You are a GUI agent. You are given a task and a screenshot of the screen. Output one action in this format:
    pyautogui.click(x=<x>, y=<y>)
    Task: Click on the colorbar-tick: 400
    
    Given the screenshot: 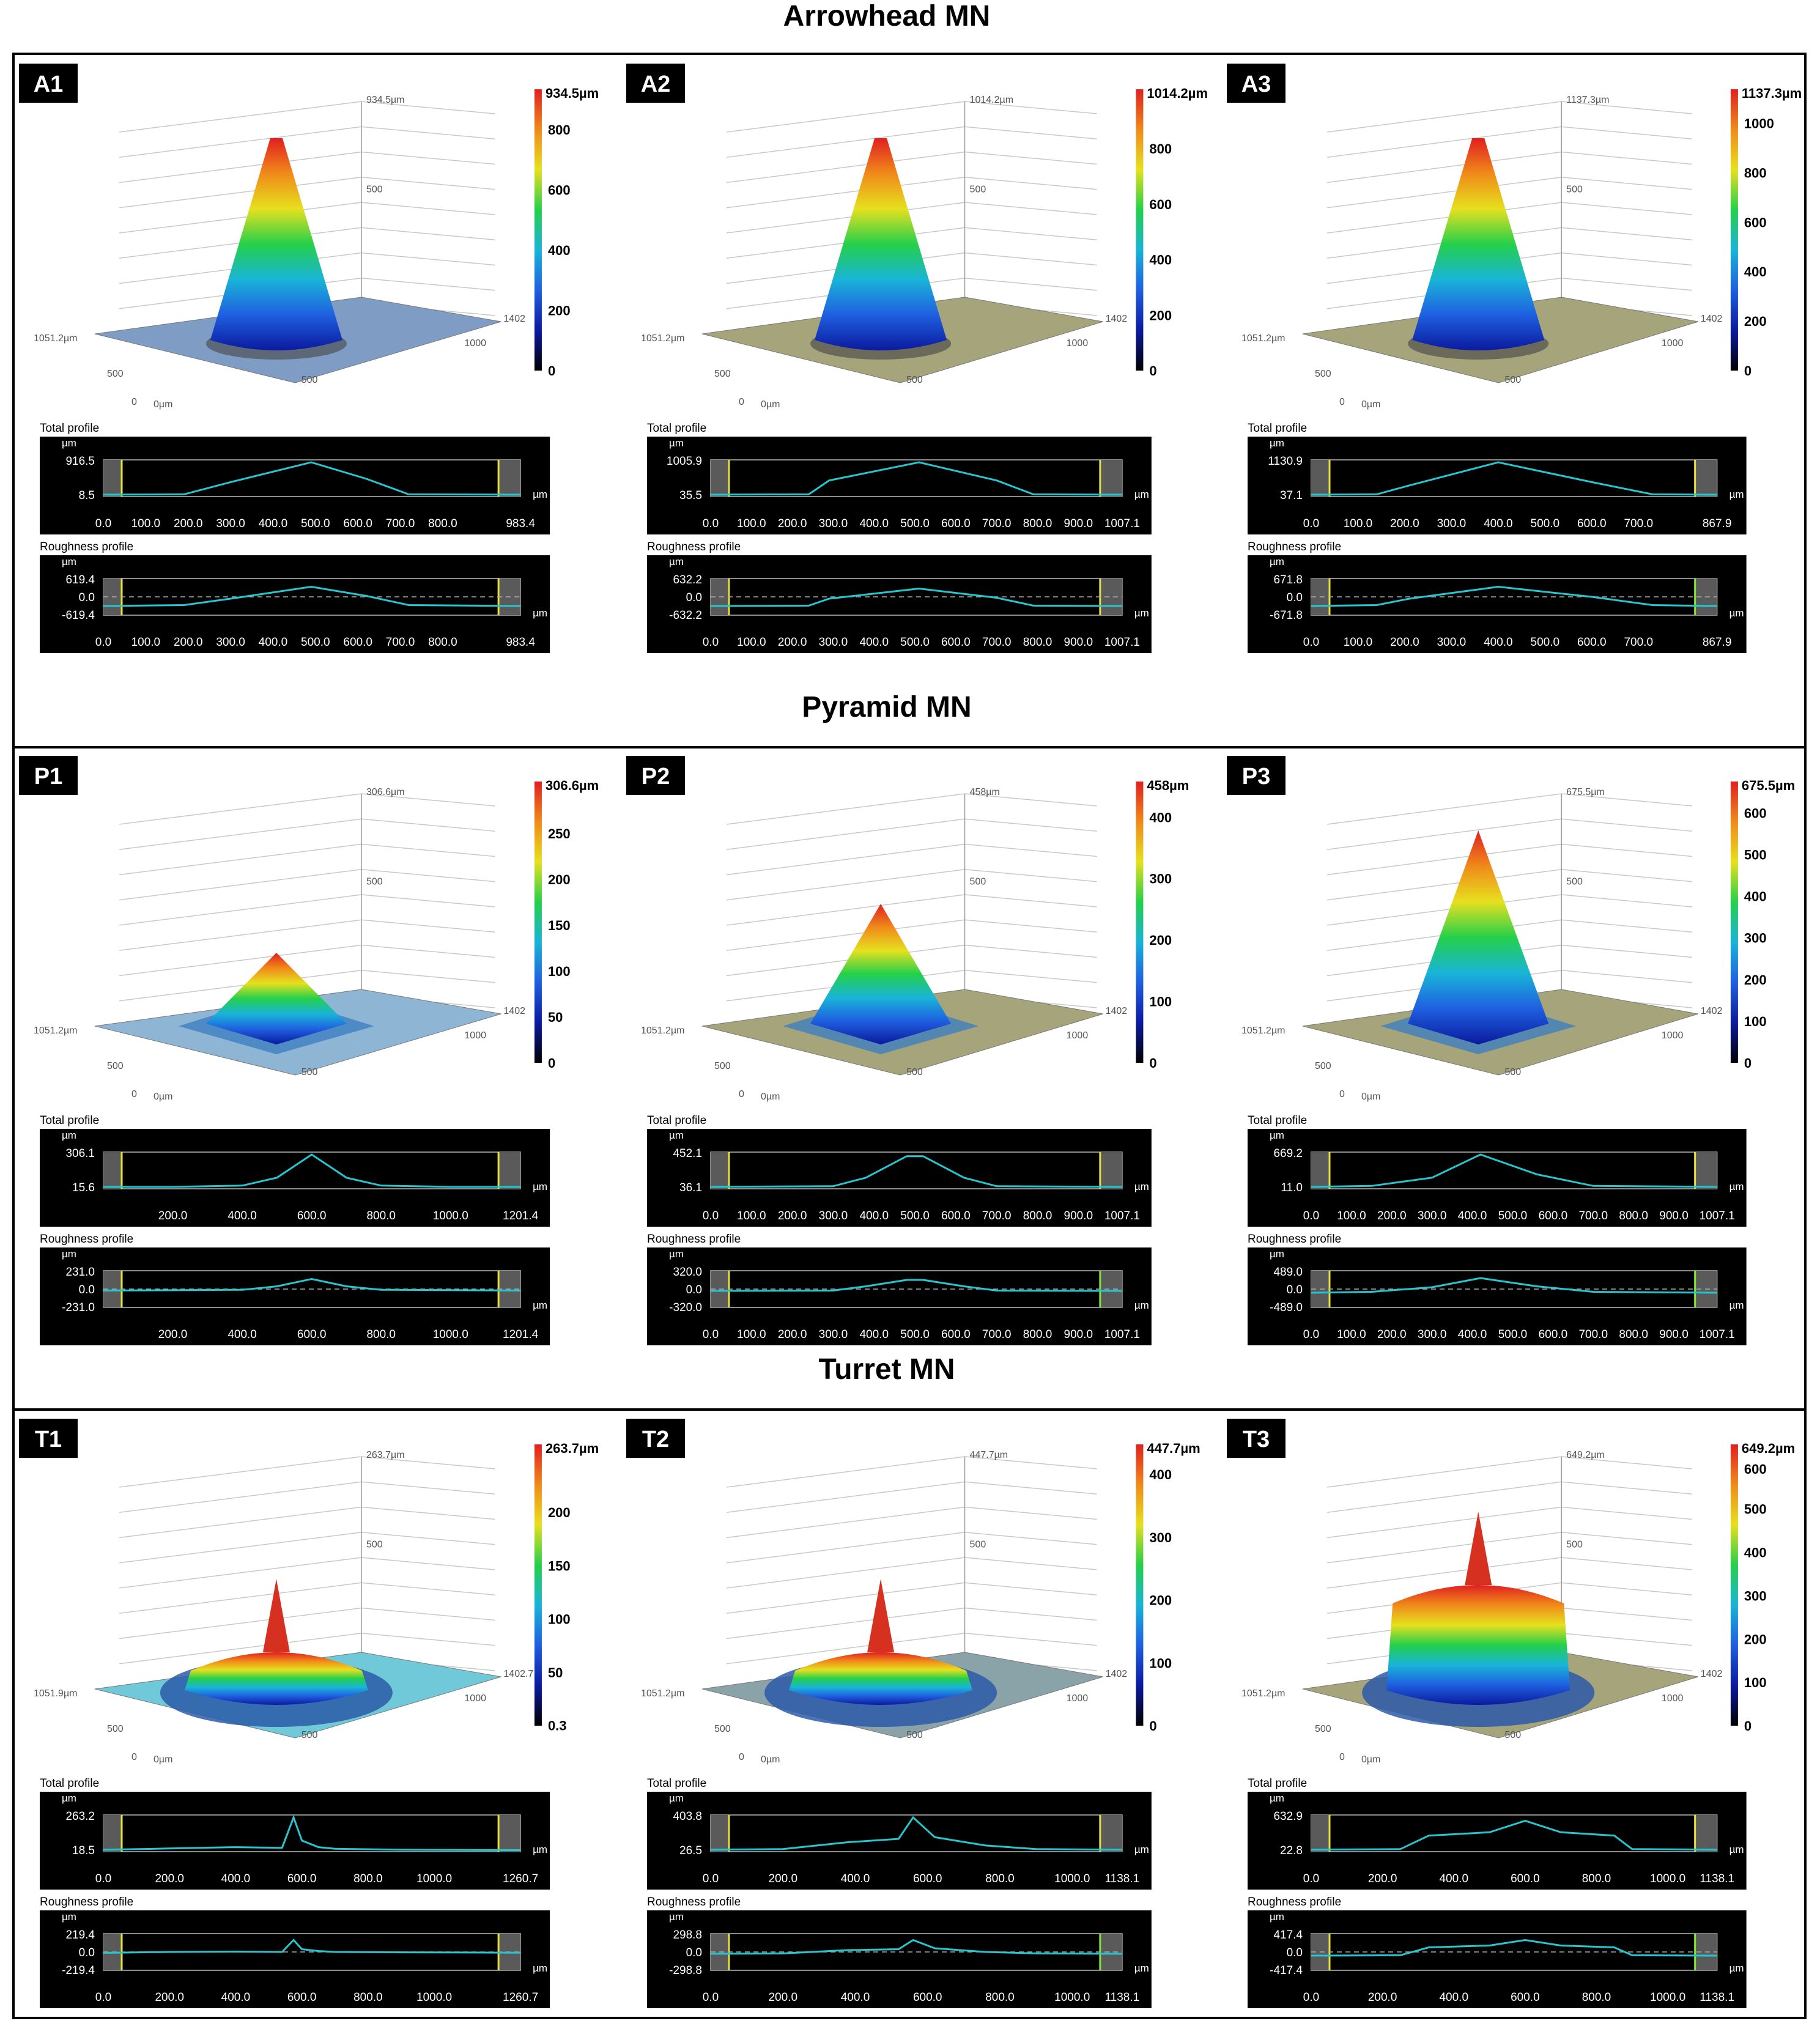 What is the action you would take?
    pyautogui.click(x=559, y=251)
    